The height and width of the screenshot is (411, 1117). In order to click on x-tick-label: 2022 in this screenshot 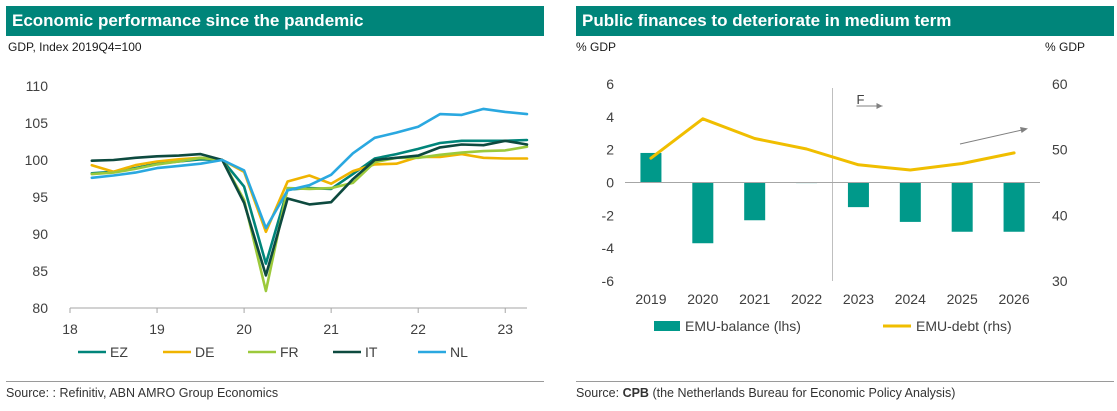, I will do `click(806, 299)`.